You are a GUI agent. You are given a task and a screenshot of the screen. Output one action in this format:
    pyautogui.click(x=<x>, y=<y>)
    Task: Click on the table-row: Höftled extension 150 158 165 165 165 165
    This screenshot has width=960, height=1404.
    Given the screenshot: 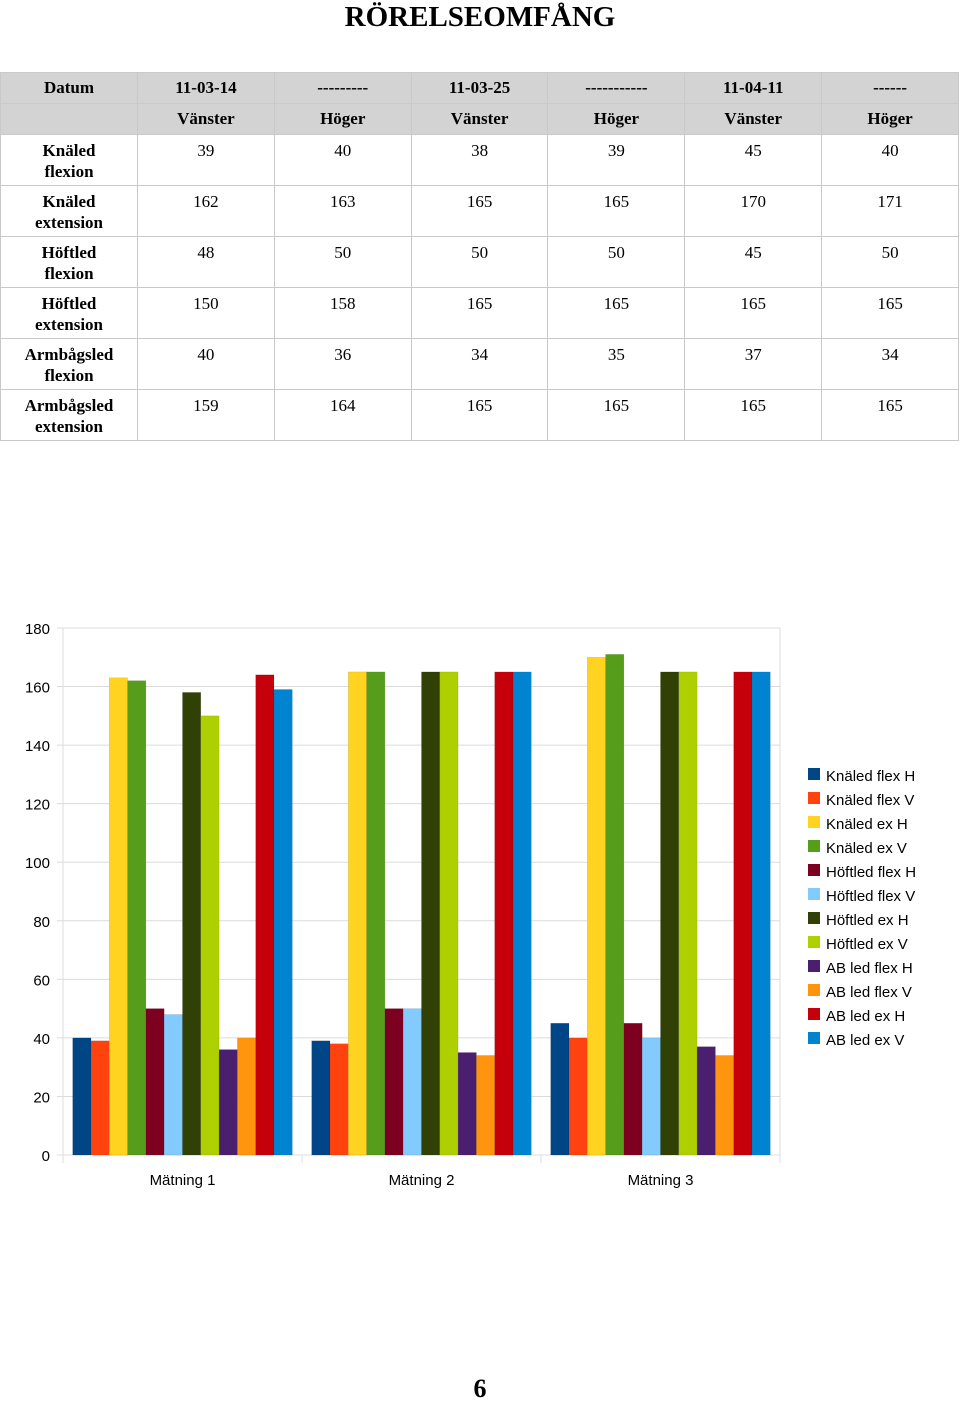 What is the action you would take?
    pyautogui.click(x=479, y=313)
    